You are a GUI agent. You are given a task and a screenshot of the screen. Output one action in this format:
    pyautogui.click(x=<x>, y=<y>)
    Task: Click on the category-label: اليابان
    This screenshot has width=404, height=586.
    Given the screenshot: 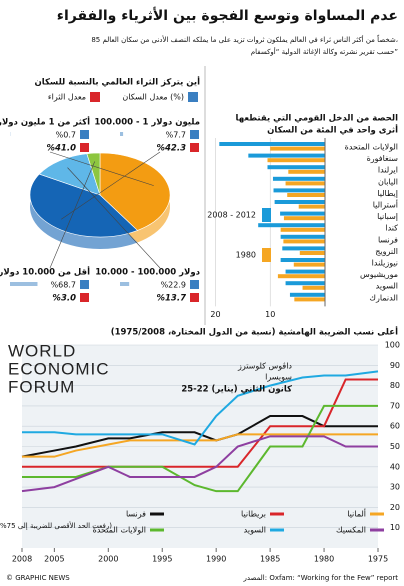 What is the action you would take?
    pyautogui.click(x=388, y=181)
    